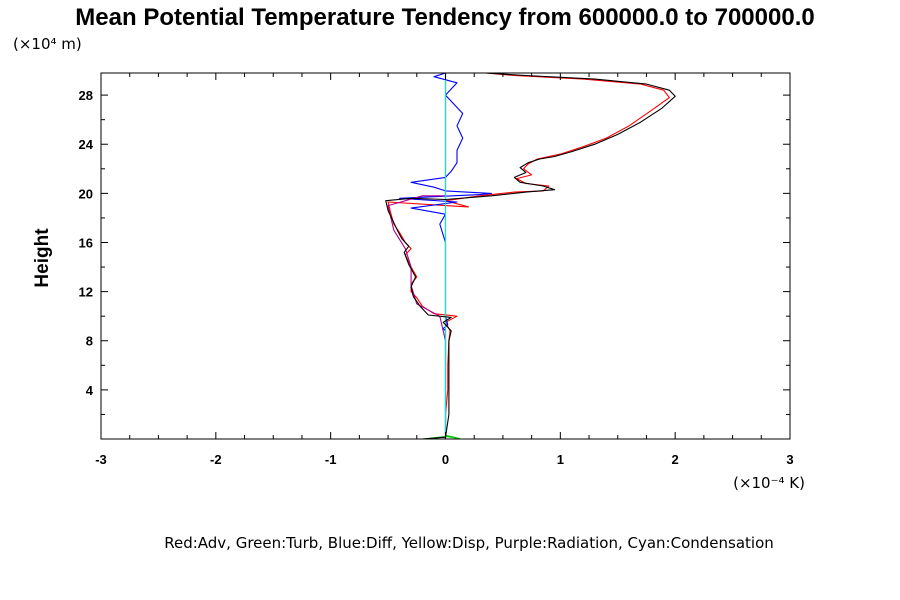 The image size is (900, 600). Describe the element at coordinates (331, 459) in the screenshot. I see `x-tick-label: -1` at that location.